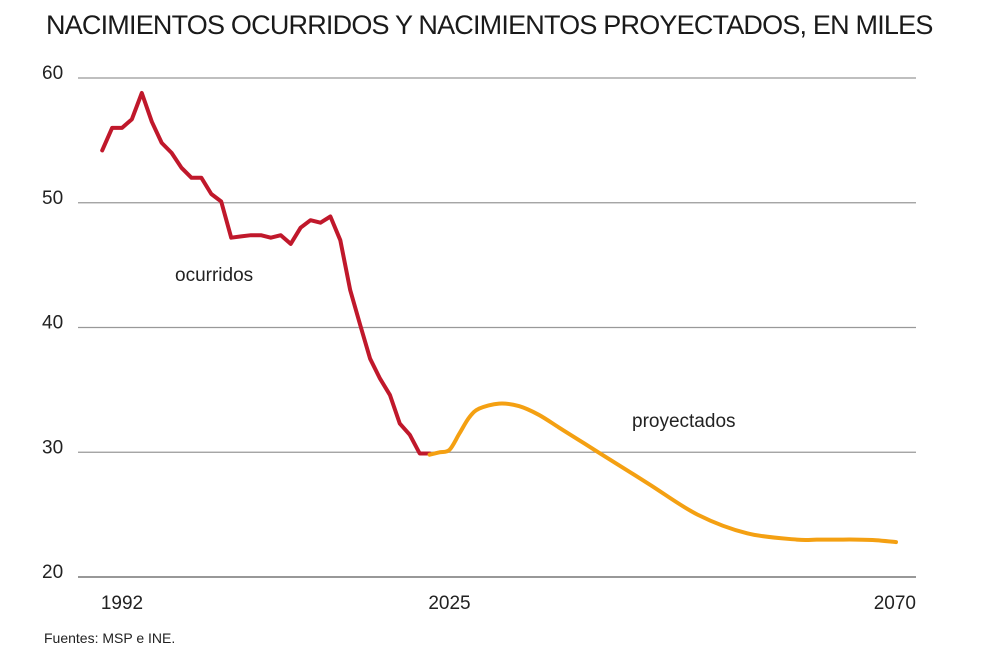 Image resolution: width=1000 pixels, height=666 pixels. I want to click on label-ocurridos: ocurridos, so click(214, 275).